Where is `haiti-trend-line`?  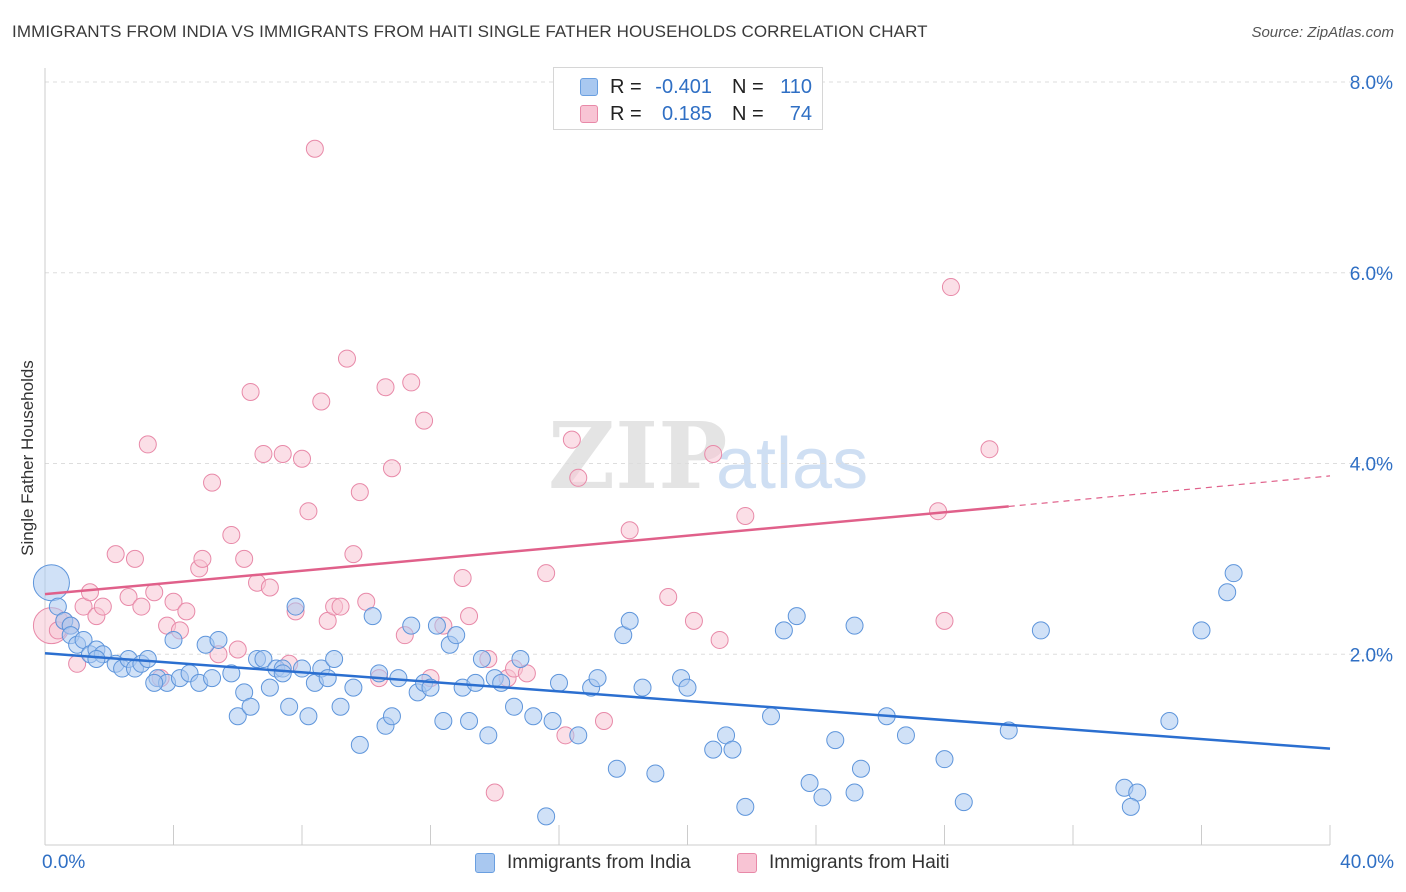
haiti-trend-line is located at coordinates (526, 550).